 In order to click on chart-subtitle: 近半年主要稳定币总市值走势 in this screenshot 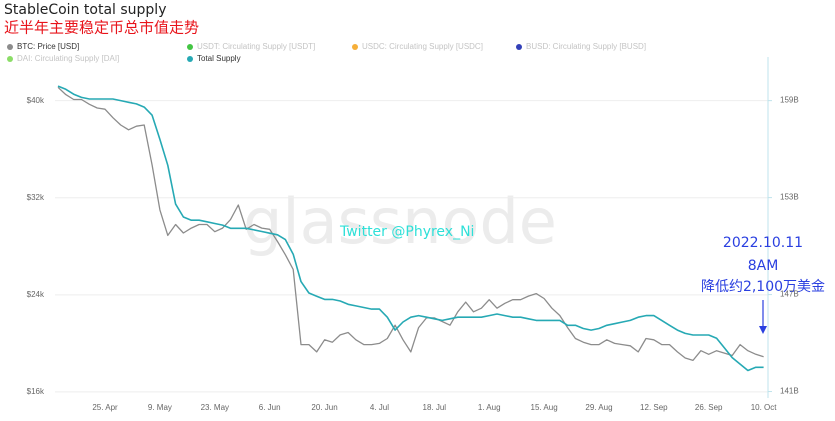, I will do `click(101, 28)`.